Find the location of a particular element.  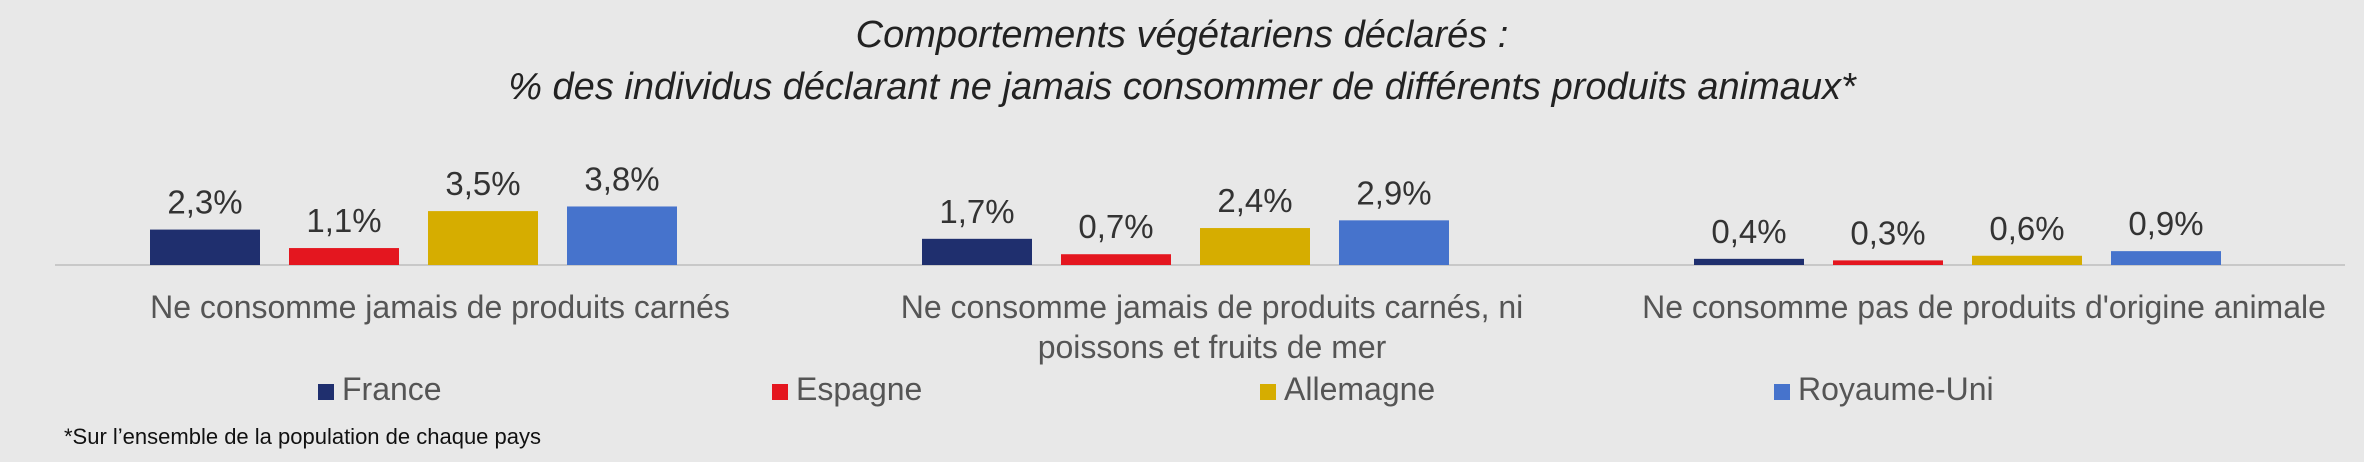

data-label: 1,1% is located at coordinates (343, 220).